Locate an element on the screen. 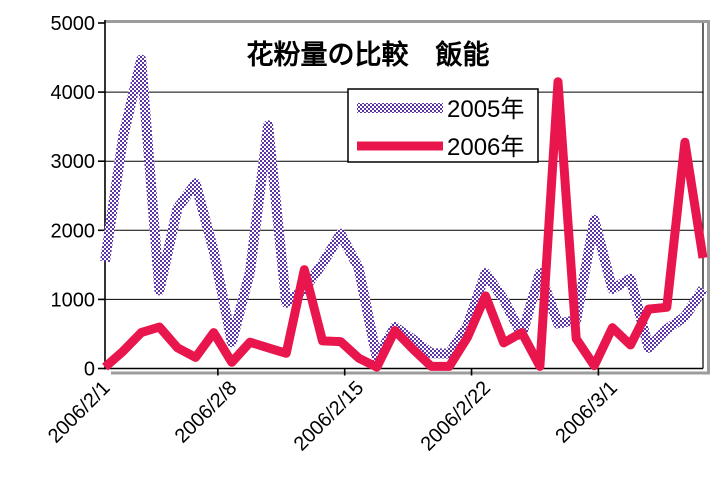 Image resolution: width=719 pixels, height=502 pixels. x-tick-label: 2006/3/1 is located at coordinates (586, 412).